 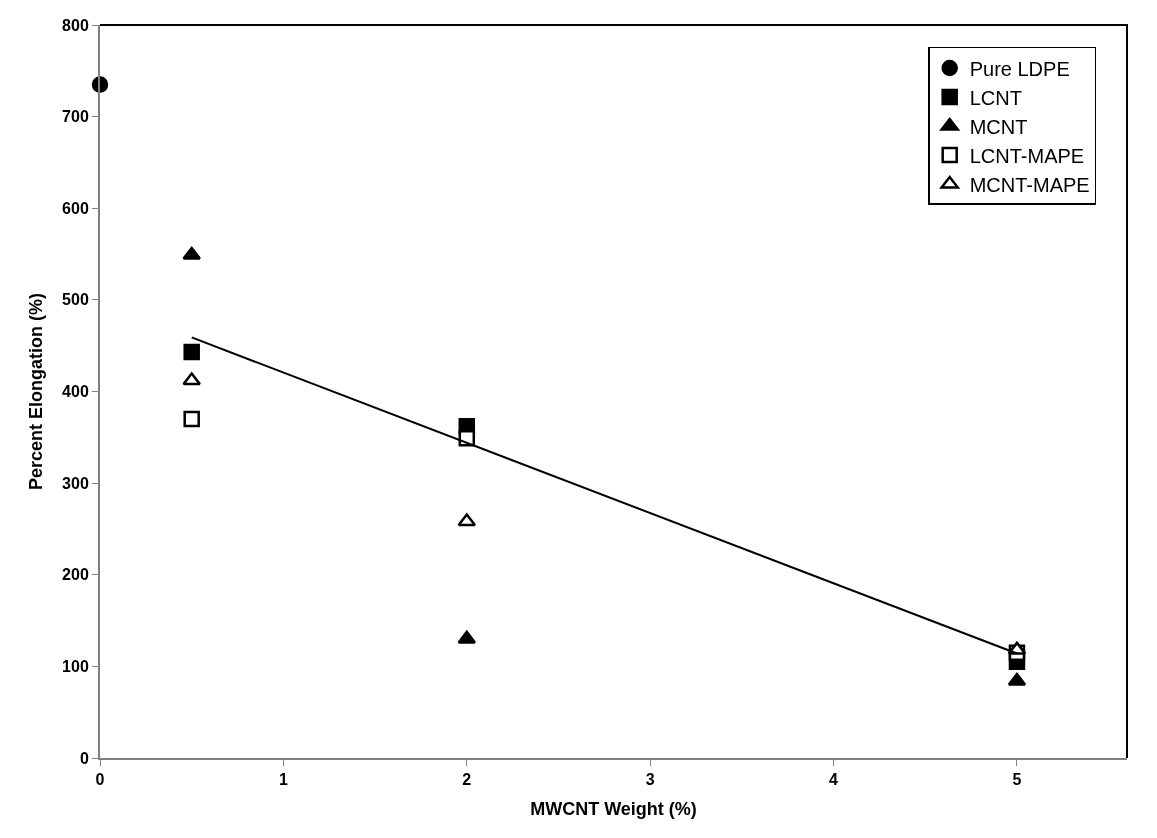 What do you see at coordinates (75, 392) in the screenshot?
I see `y-tick-label: 400` at bounding box center [75, 392].